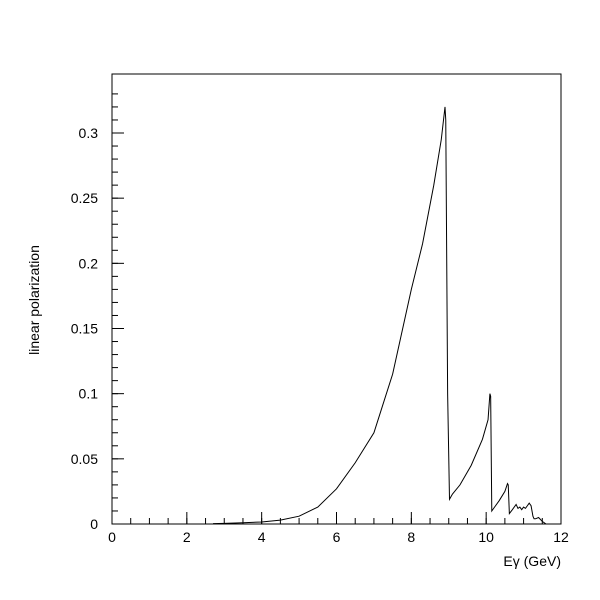 Image resolution: width=600 pixels, height=600 pixels. I want to click on x-tick-label: 8, so click(411, 537).